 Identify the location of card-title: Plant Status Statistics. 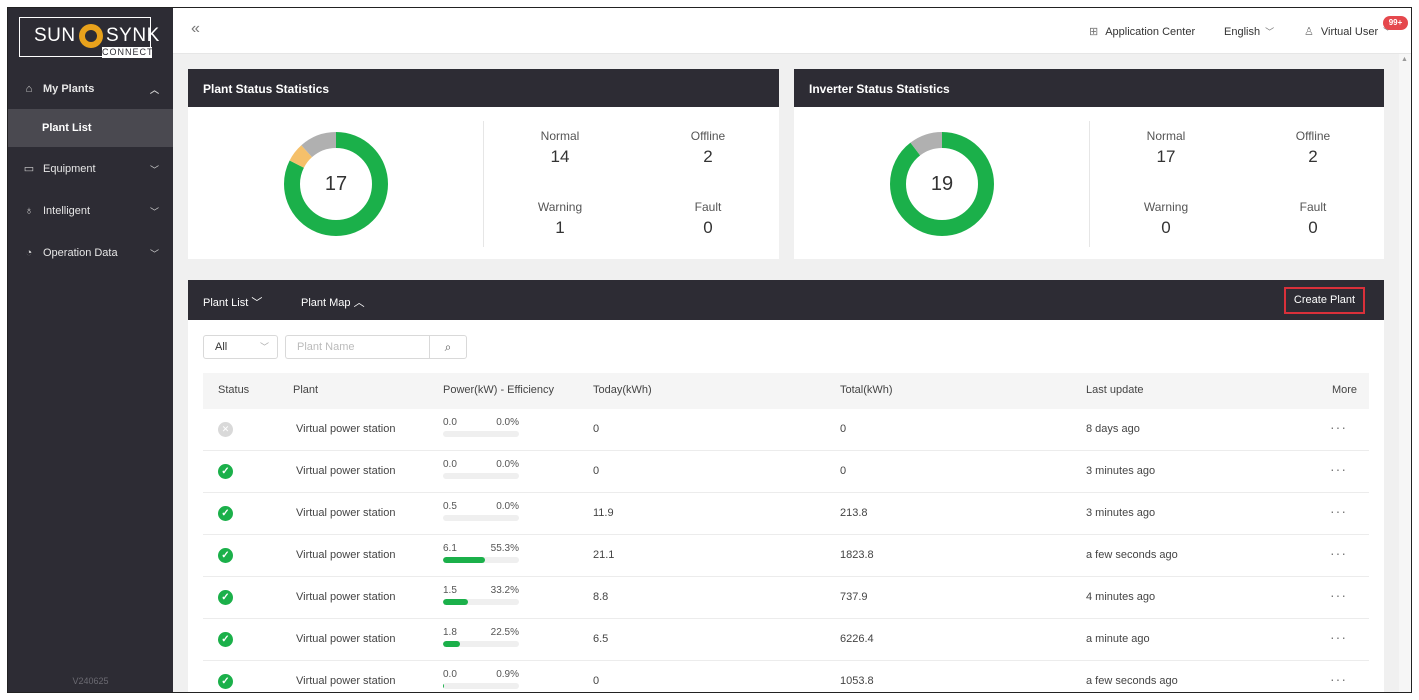
(483, 88).